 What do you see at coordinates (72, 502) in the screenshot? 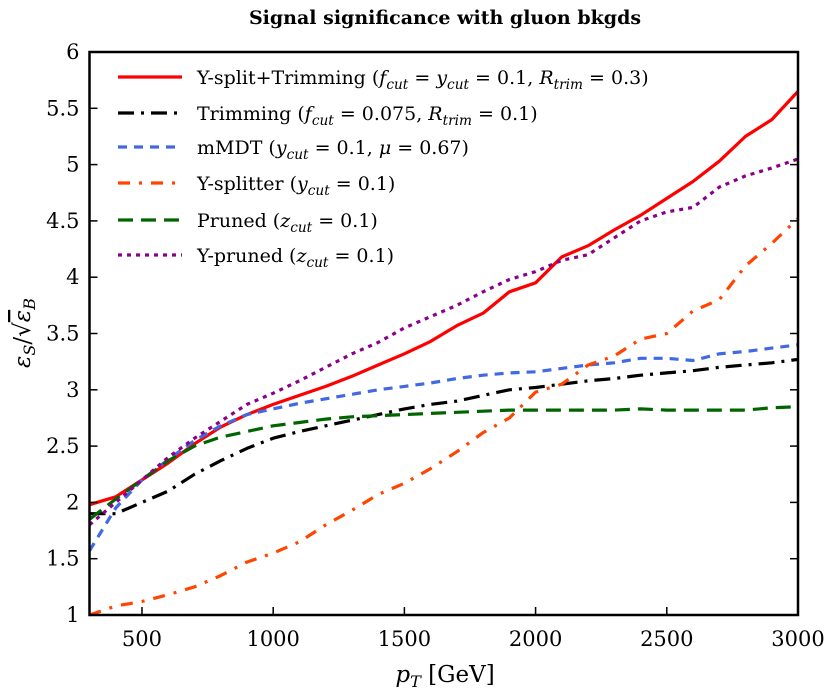
I see `y-tick-label: 2` at bounding box center [72, 502].